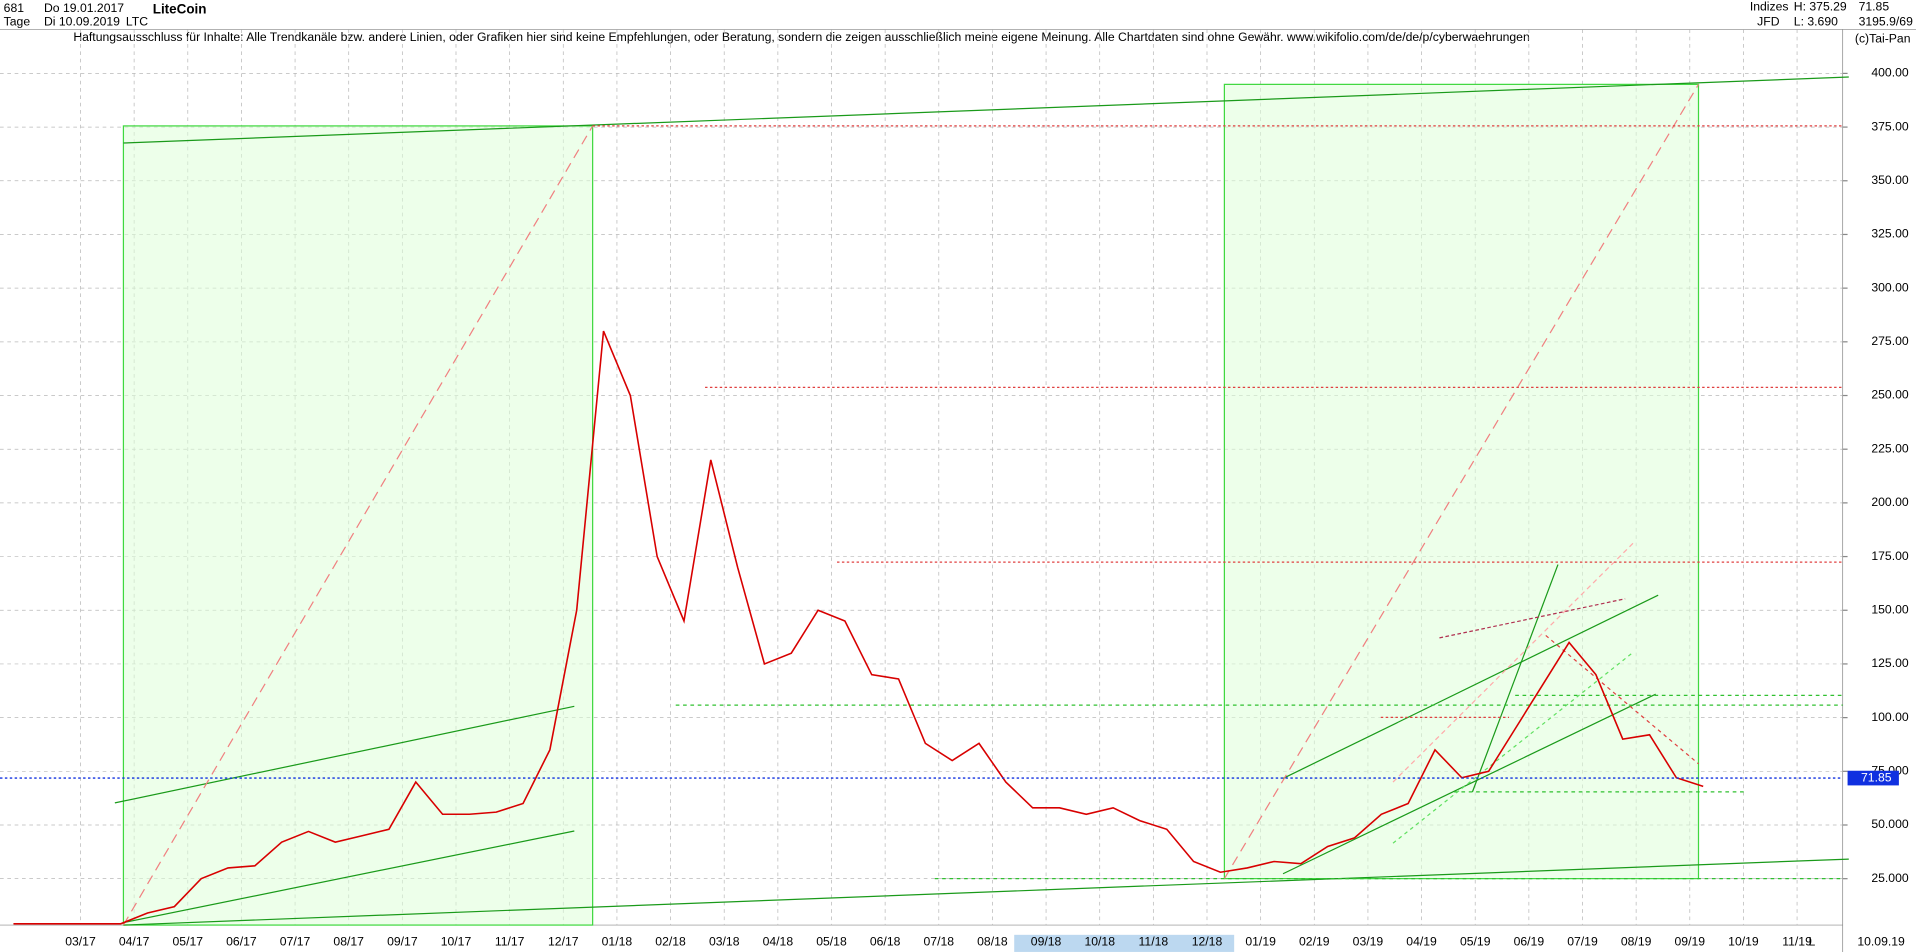 The width and height of the screenshot is (1916, 952). I want to click on x-tick-label: 08/17, so click(348, 941).